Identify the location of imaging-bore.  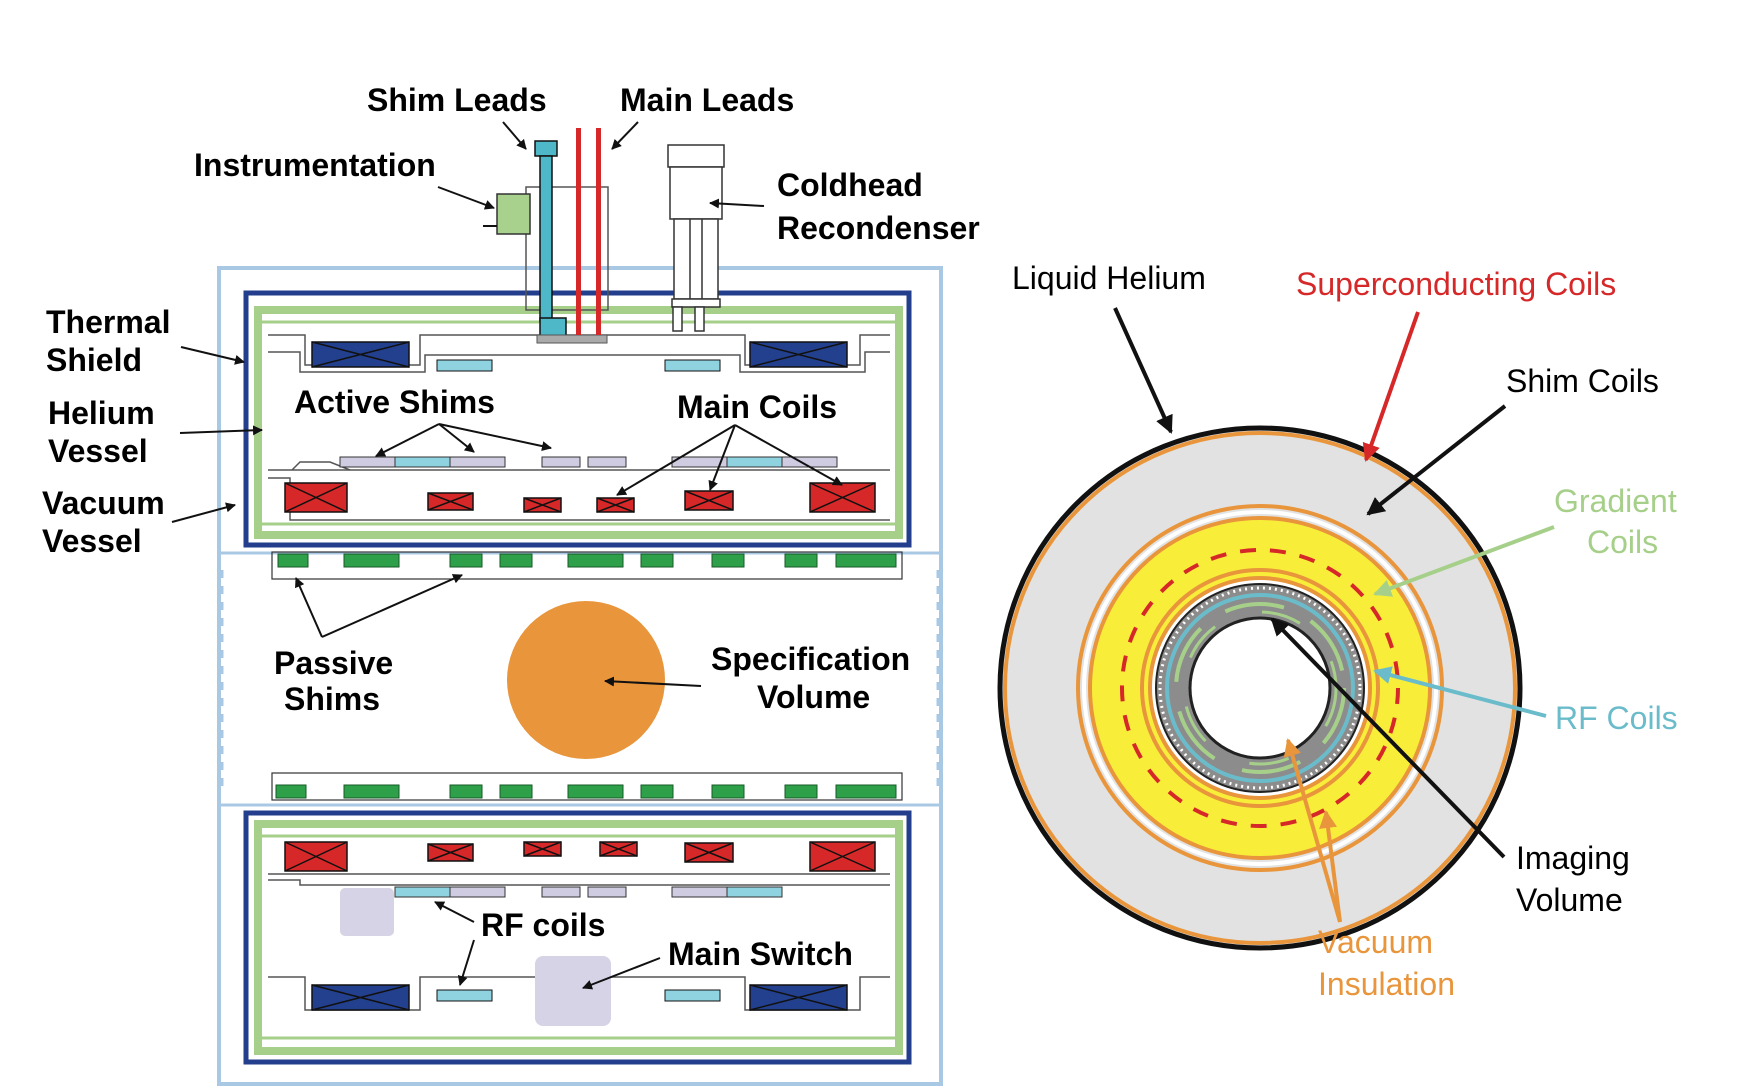
(1260, 688).